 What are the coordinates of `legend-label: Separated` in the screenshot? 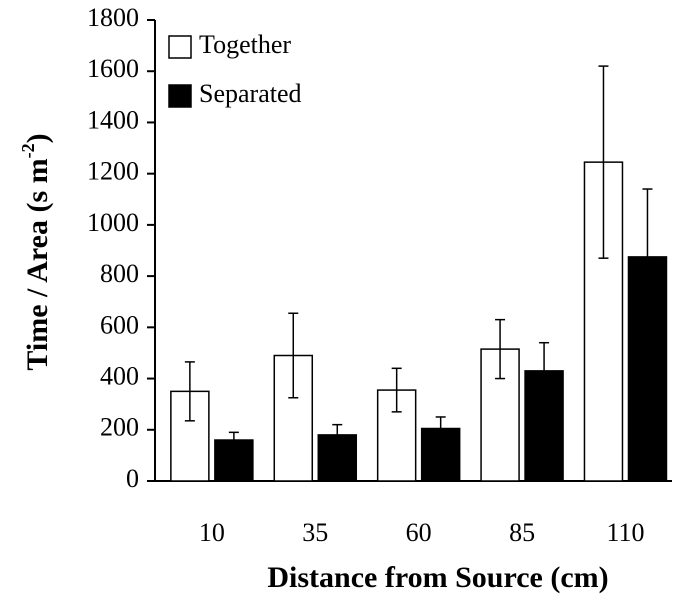 It's located at (250, 93).